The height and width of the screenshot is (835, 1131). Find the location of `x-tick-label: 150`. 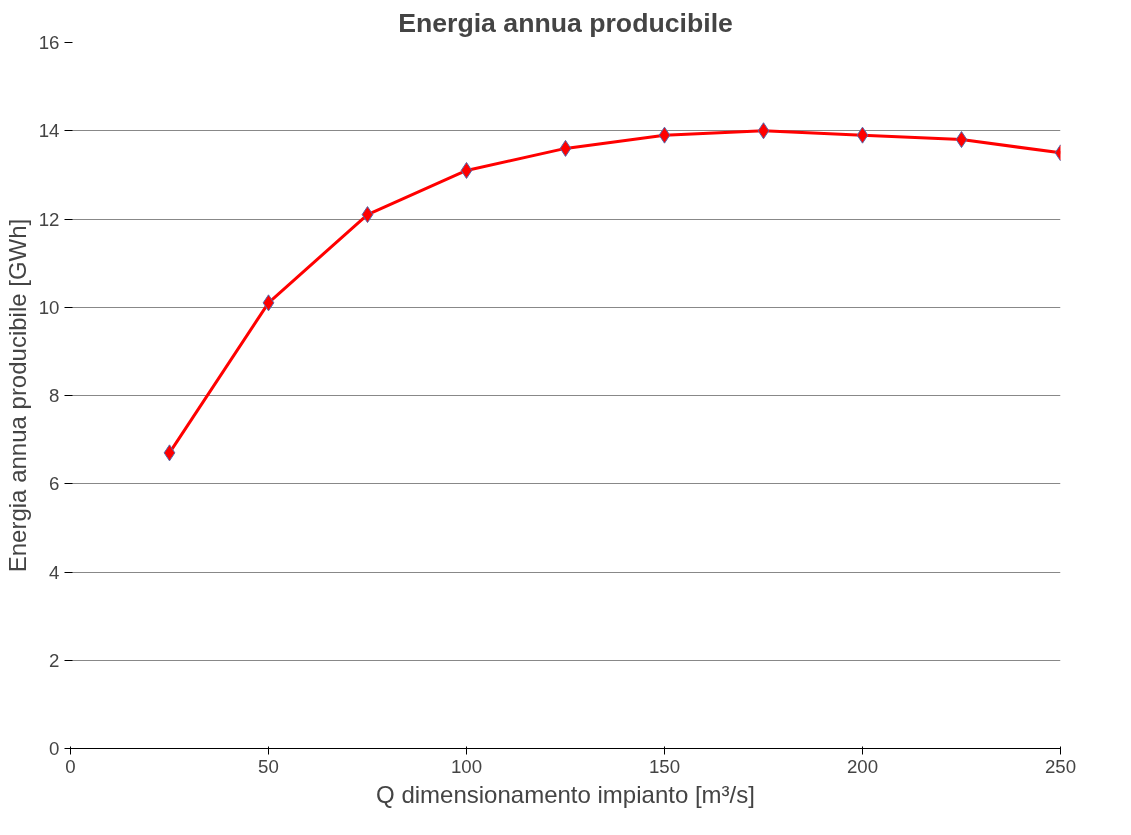

x-tick-label: 150 is located at coordinates (664, 766).